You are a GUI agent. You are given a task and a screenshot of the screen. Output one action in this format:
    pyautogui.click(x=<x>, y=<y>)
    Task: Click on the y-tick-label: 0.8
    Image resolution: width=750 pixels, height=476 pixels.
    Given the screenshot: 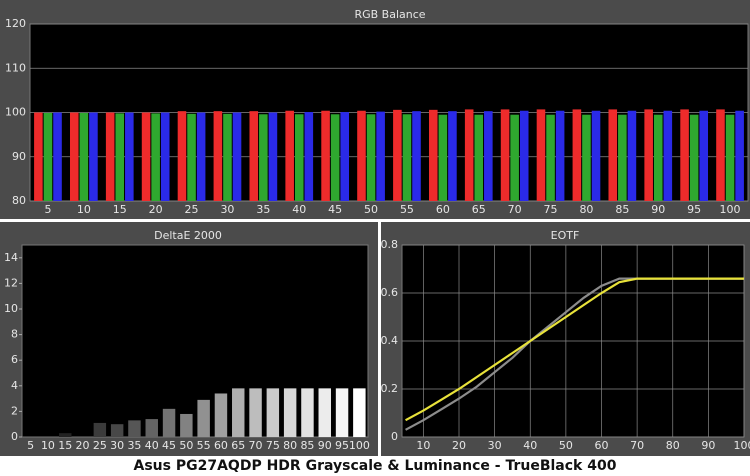 What is the action you would take?
    pyautogui.click(x=390, y=244)
    